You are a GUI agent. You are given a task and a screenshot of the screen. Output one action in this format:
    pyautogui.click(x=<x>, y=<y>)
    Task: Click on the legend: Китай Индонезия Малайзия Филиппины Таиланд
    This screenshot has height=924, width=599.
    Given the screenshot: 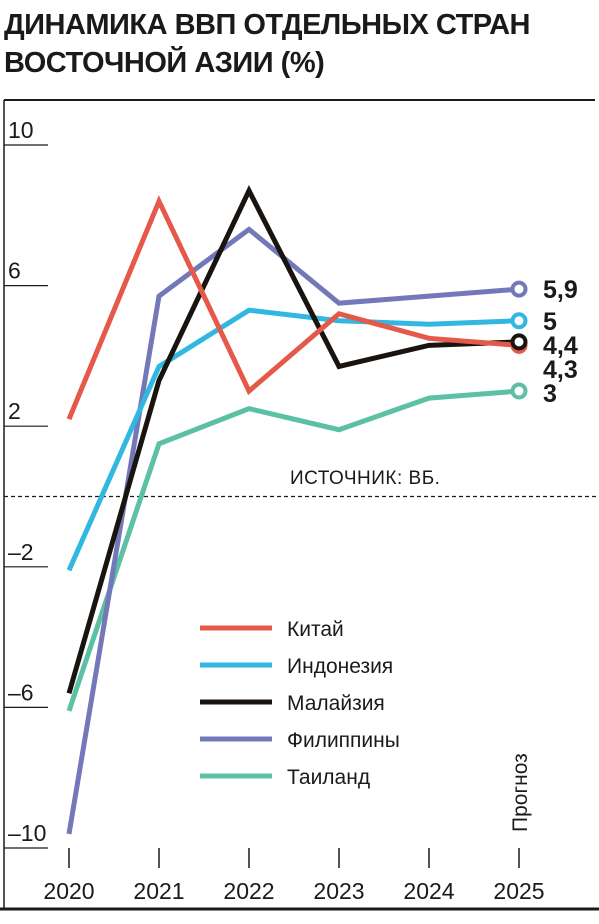 What is the action you would take?
    pyautogui.click(x=300, y=703)
    